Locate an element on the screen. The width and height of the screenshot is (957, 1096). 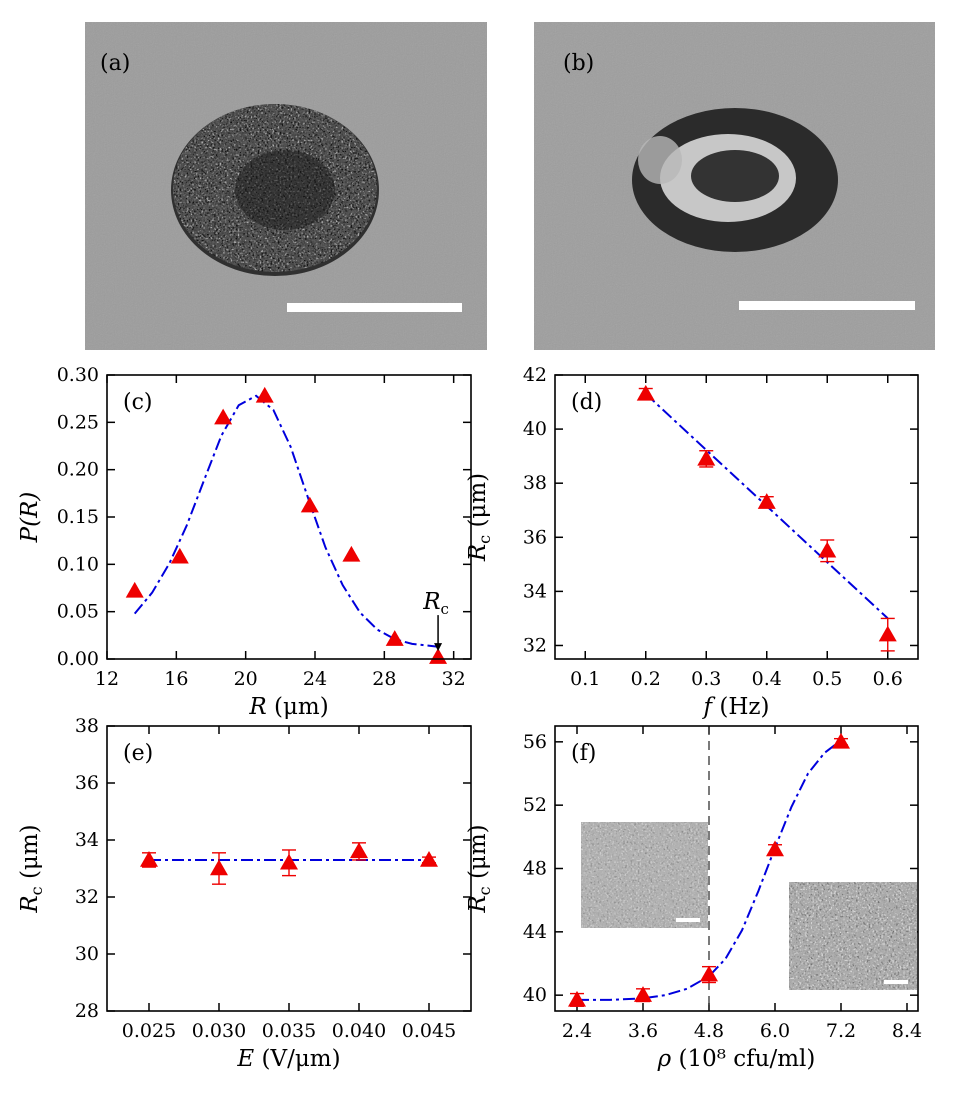
y-axis-label-d: Rc (μm) is located at coordinates (479, 517).